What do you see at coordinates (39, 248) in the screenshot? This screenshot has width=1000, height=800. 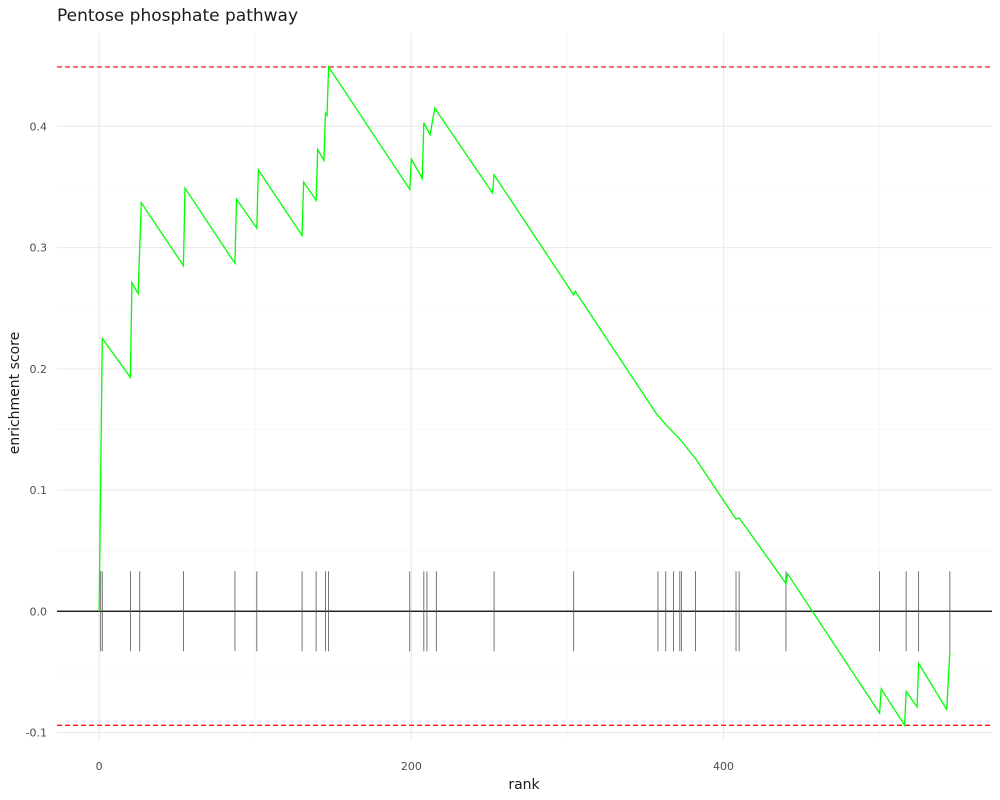 I see `y-tick-label: 0.3` at bounding box center [39, 248].